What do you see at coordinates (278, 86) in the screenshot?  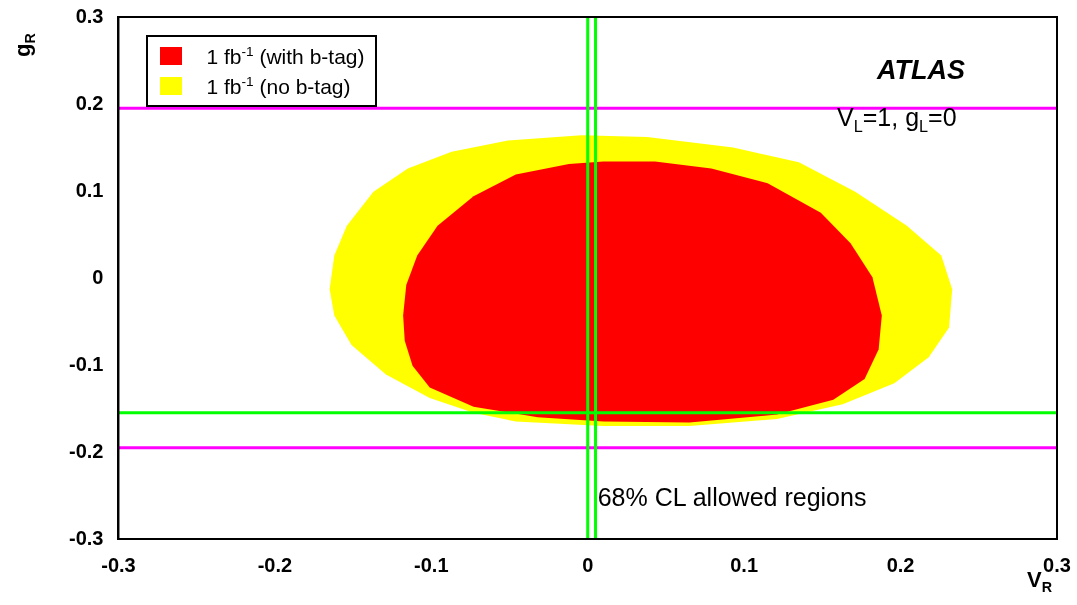 I see `legend-label: 1 fb$^{-1}$ (no b-tag)` at bounding box center [278, 86].